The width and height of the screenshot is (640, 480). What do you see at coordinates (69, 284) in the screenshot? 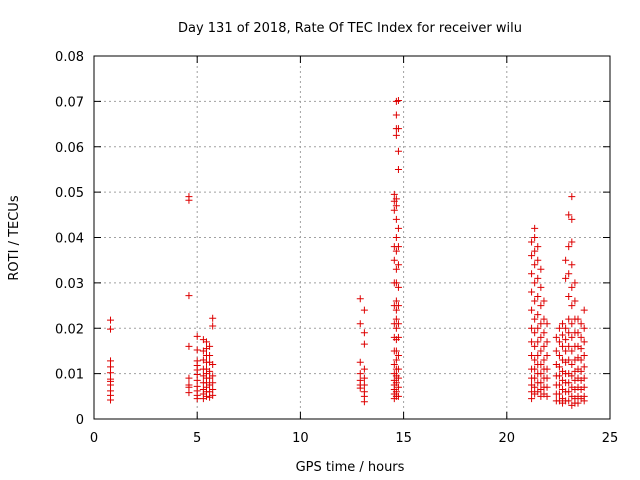
I see `y-tick-label: 0.03` at bounding box center [69, 284].